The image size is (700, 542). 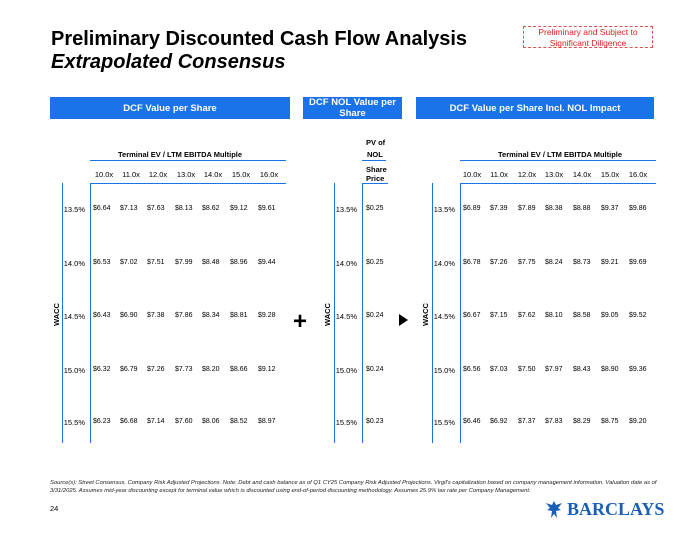 I want to click on table3-cell: $7.89, so click(x=527, y=208).